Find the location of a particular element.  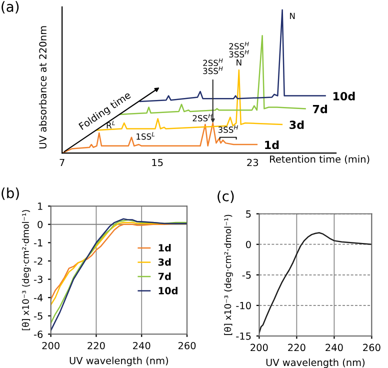

legend-label: 1d is located at coordinates (164, 248).